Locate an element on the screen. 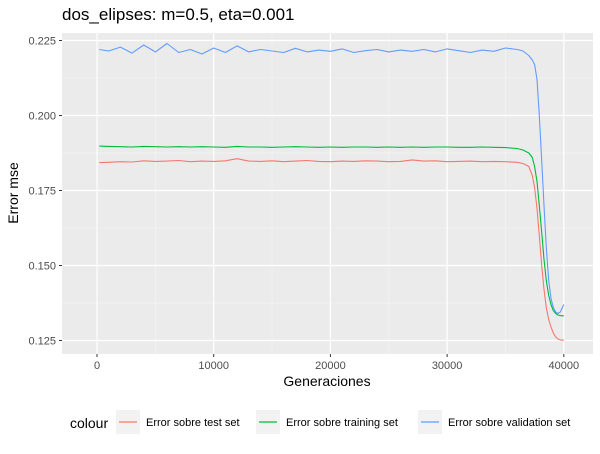 This screenshot has height=454, width=600. legend-label: Error sobre training set is located at coordinates (342, 423).